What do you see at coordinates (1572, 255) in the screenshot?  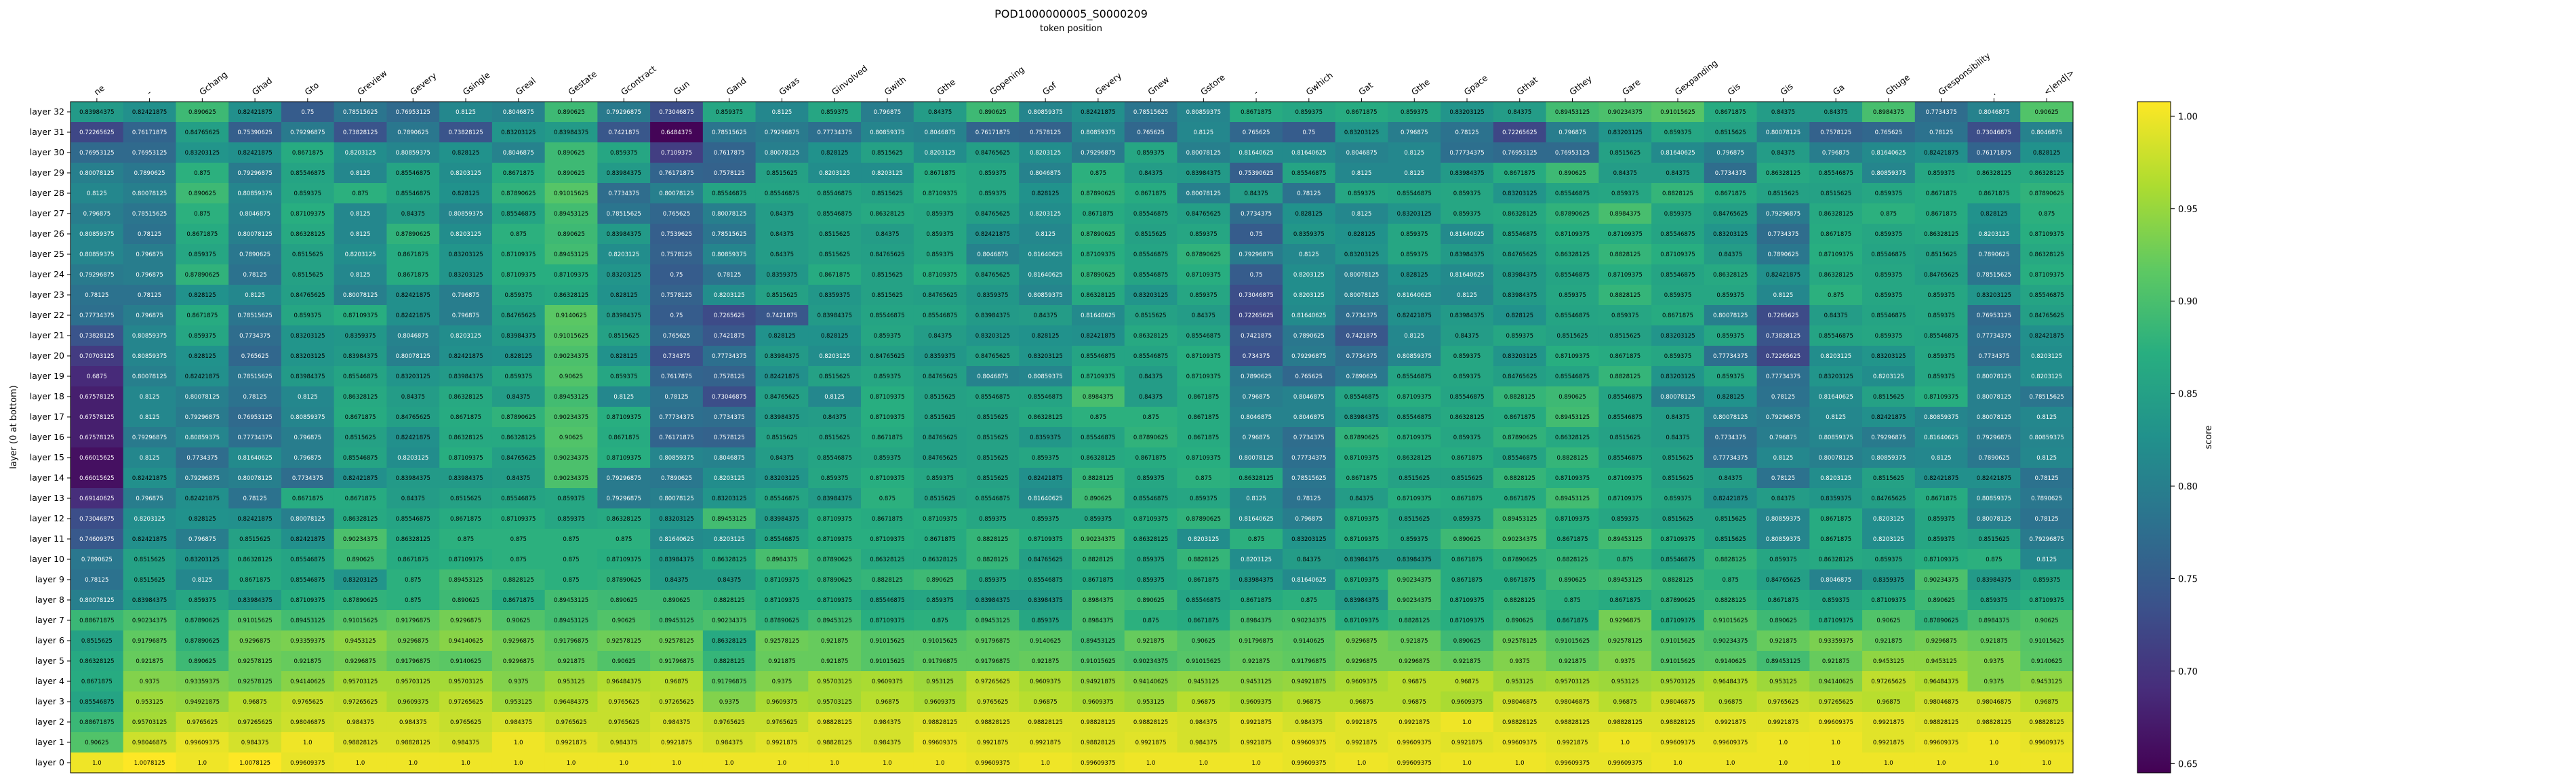 I see `cell-value-label: 0.86328125` at bounding box center [1572, 255].